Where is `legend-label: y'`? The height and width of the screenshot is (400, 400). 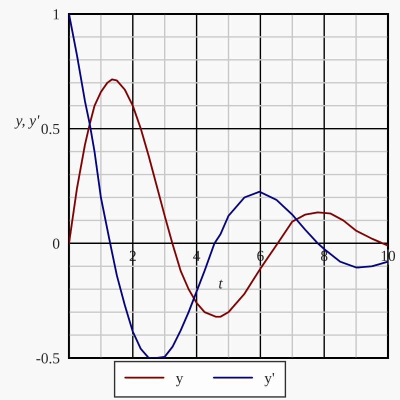
legend-label: y' is located at coordinates (269, 379).